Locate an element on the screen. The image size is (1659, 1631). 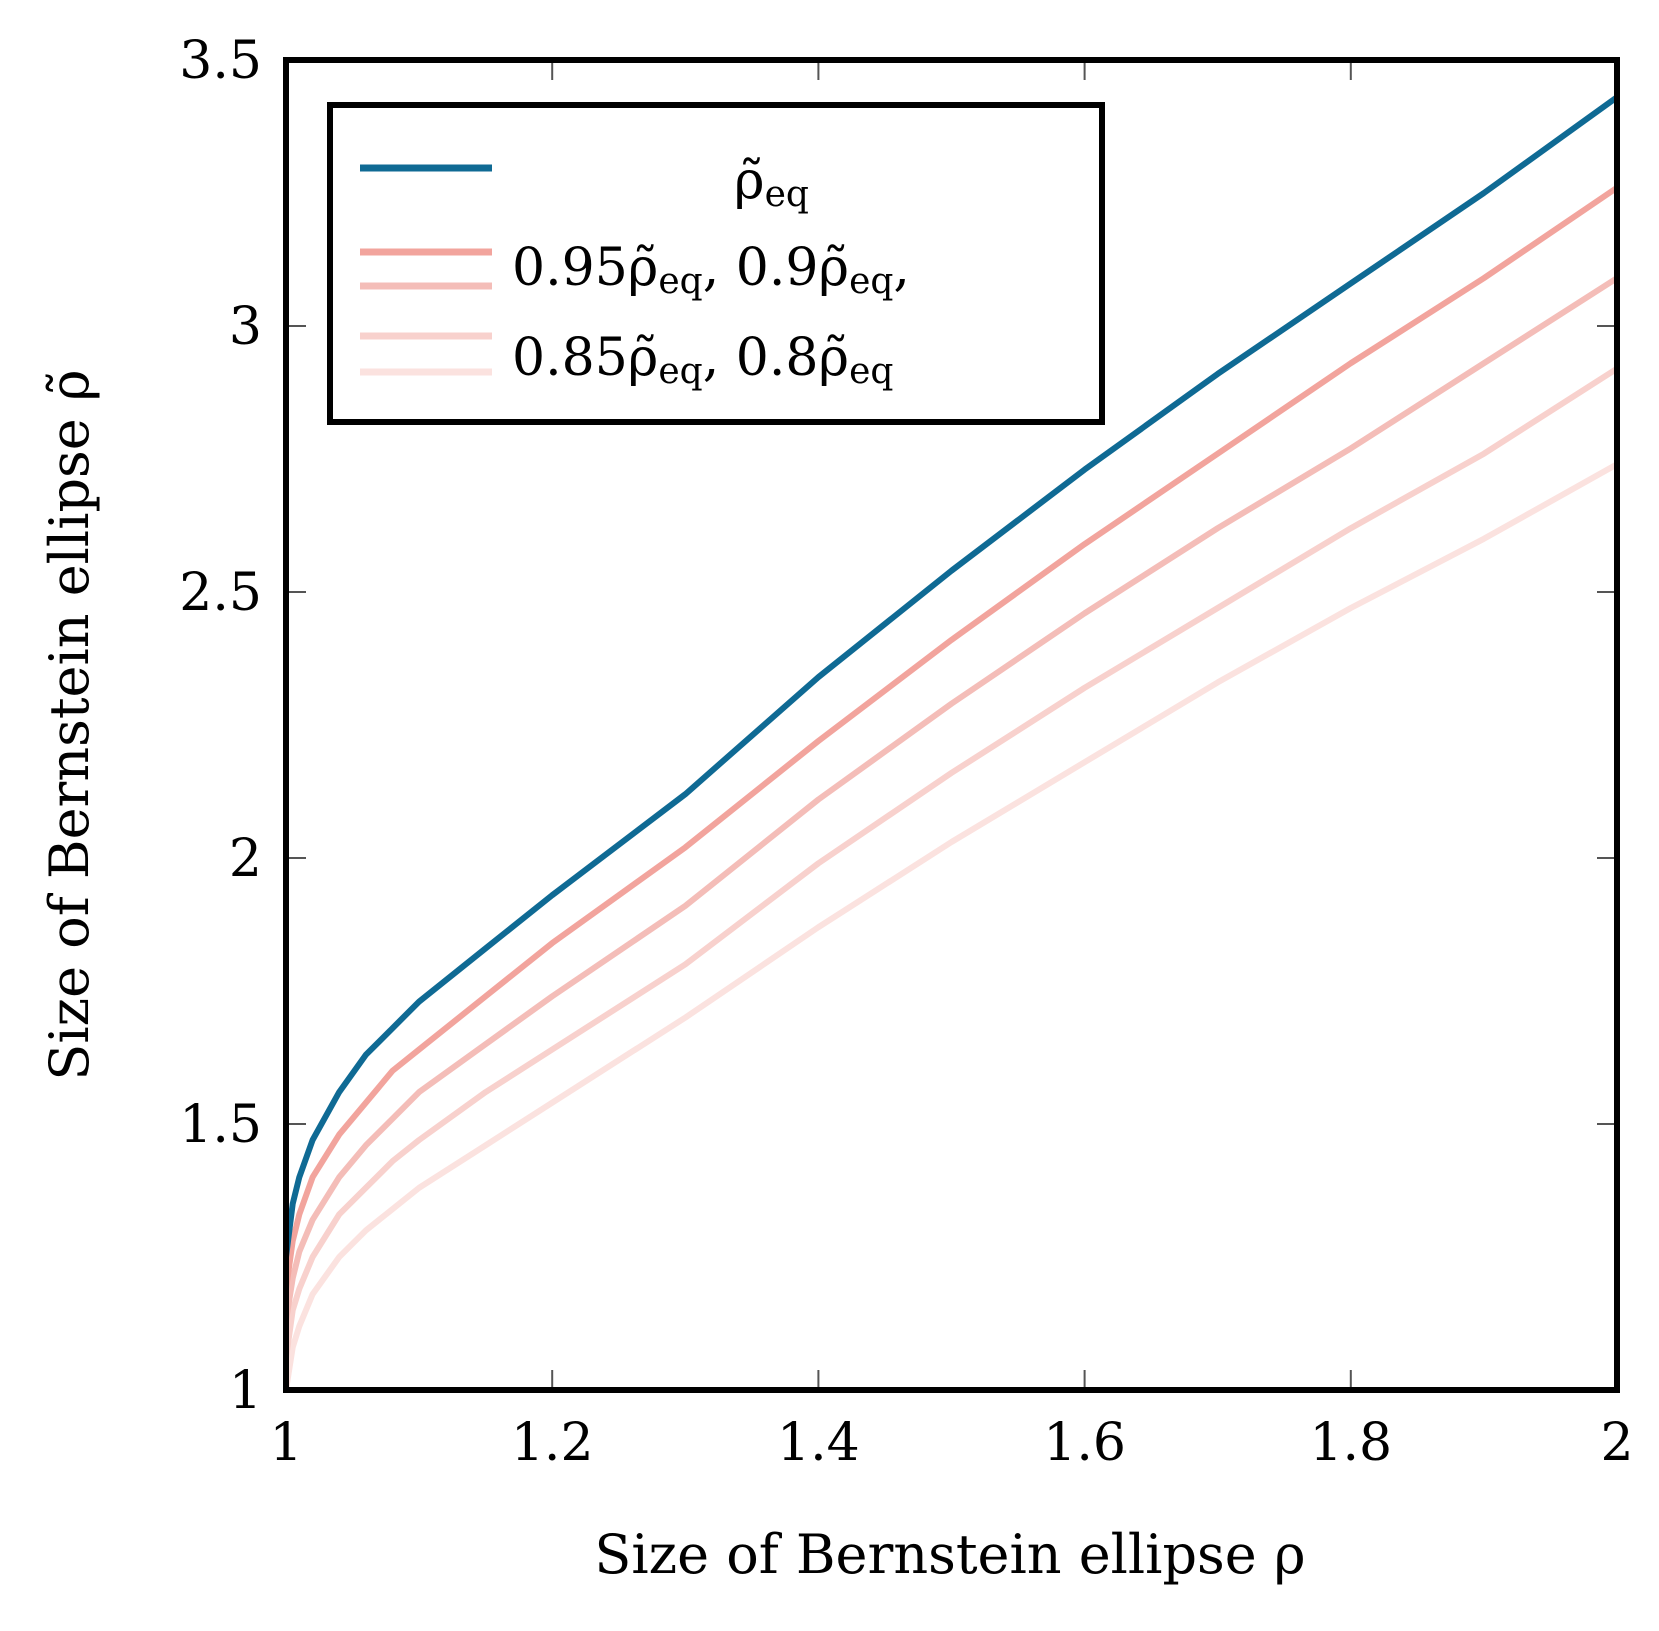
y-tick-label: 3.5 is located at coordinates (220, 61).